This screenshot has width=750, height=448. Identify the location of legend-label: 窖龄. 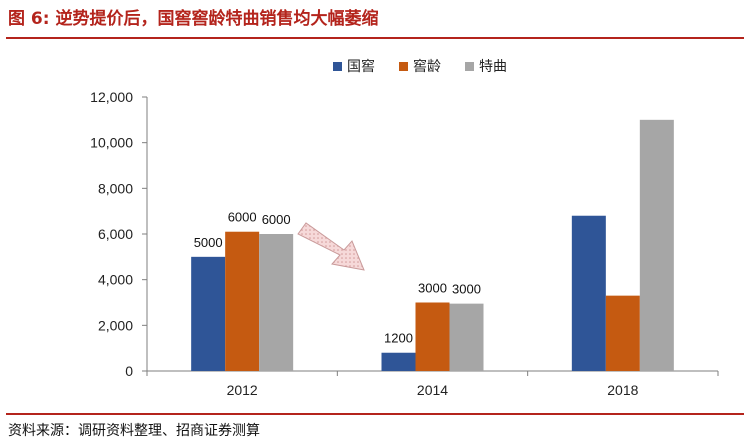
(427, 66).